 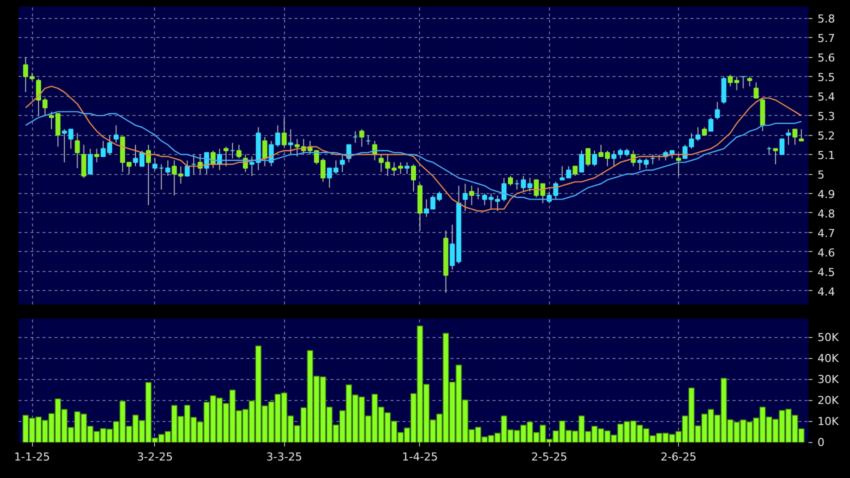 What do you see at coordinates (549, 457) in the screenshot?
I see `x-tick-label: 2-5-25` at bounding box center [549, 457].